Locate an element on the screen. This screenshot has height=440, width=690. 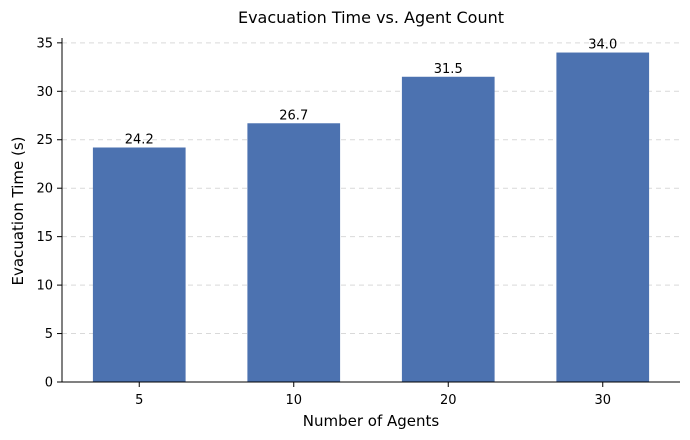
y-tick-label: 15 is located at coordinates (44, 237).